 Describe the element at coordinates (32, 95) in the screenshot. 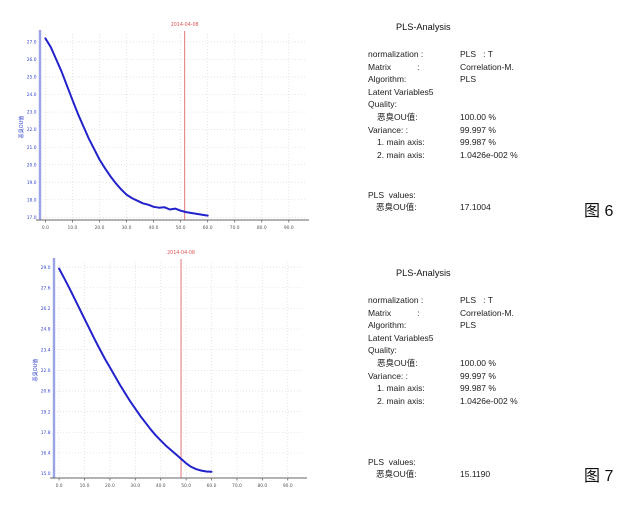

I see `svg-text: 24.0` at that location.